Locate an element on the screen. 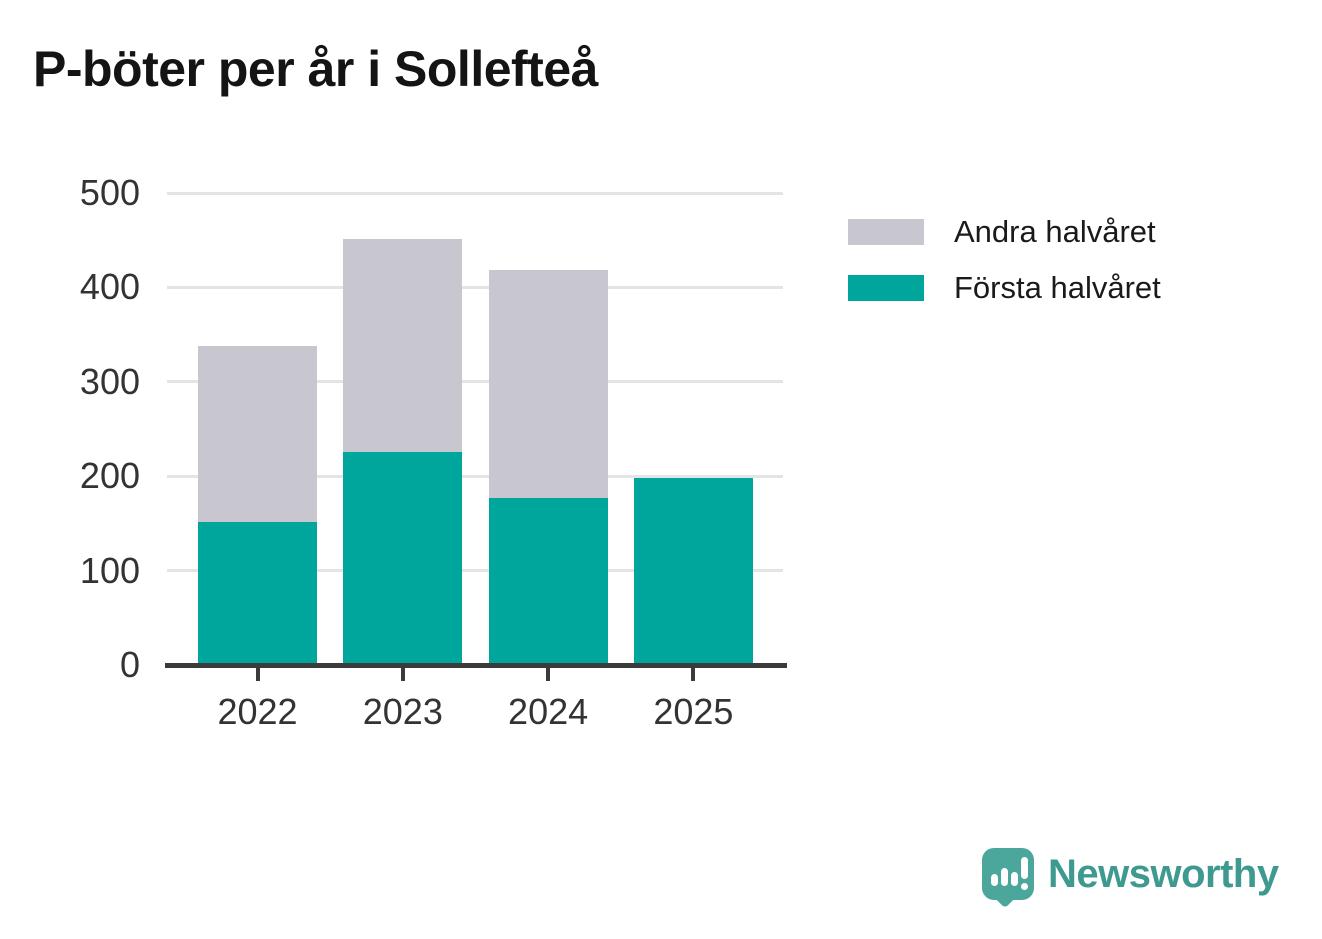  legend-label-forsta-halvaret: Första halvåret is located at coordinates (1057, 287).